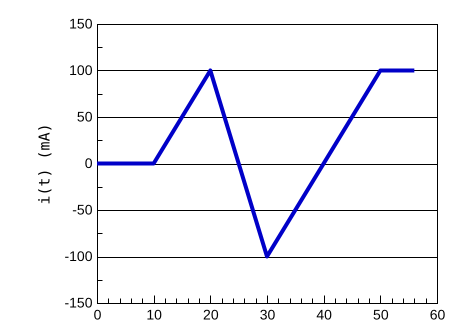 The image size is (450, 336). What do you see at coordinates (84, 116) in the screenshot?
I see `y-tick-label: 50` at bounding box center [84, 116].